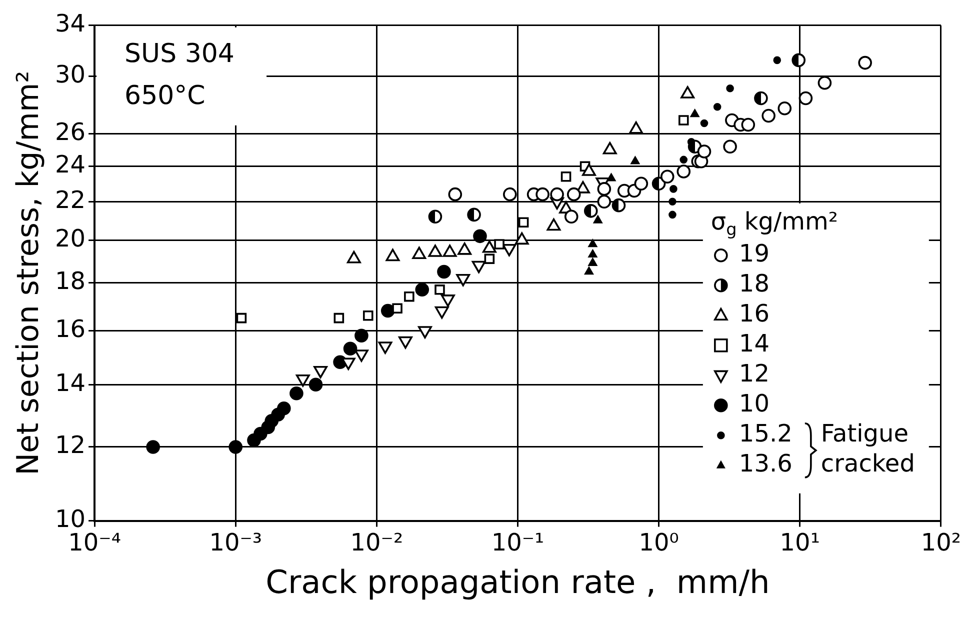 The height and width of the screenshot is (618, 972). I want to click on y-tick-label: 24, so click(70, 164).